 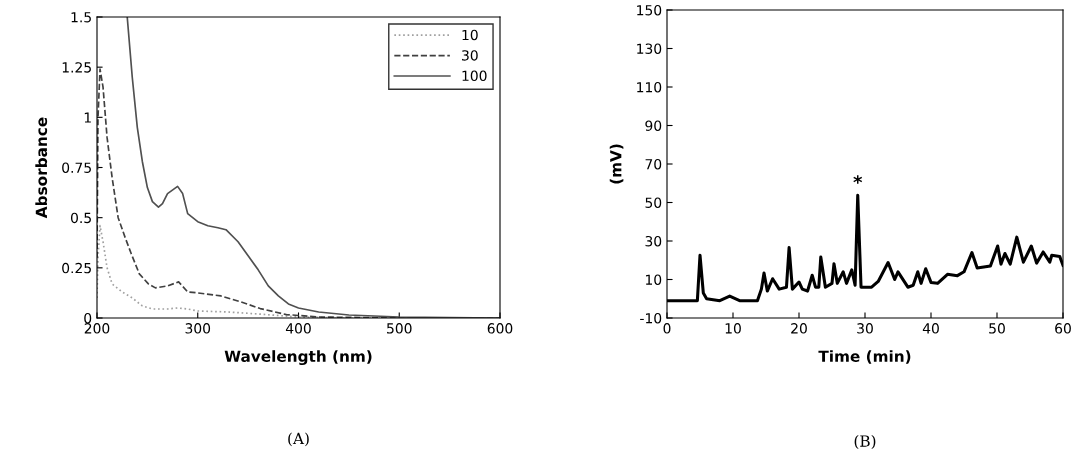 What do you see at coordinates (88, 318) in the screenshot?
I see `y-tick-label: 0` at bounding box center [88, 318].